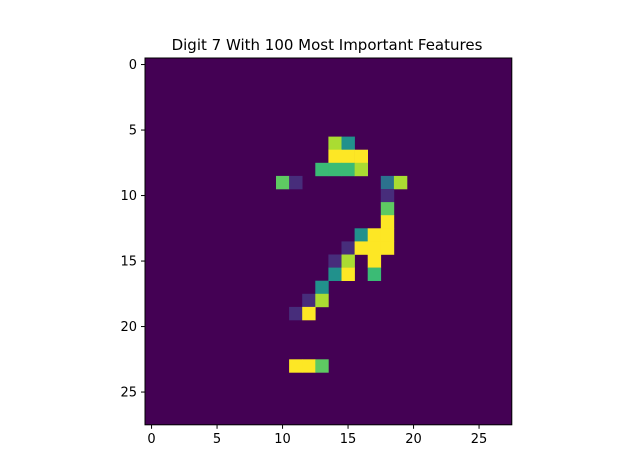  I want to click on x-axis: 0 5 10 15 20 25, so click(317, 435).